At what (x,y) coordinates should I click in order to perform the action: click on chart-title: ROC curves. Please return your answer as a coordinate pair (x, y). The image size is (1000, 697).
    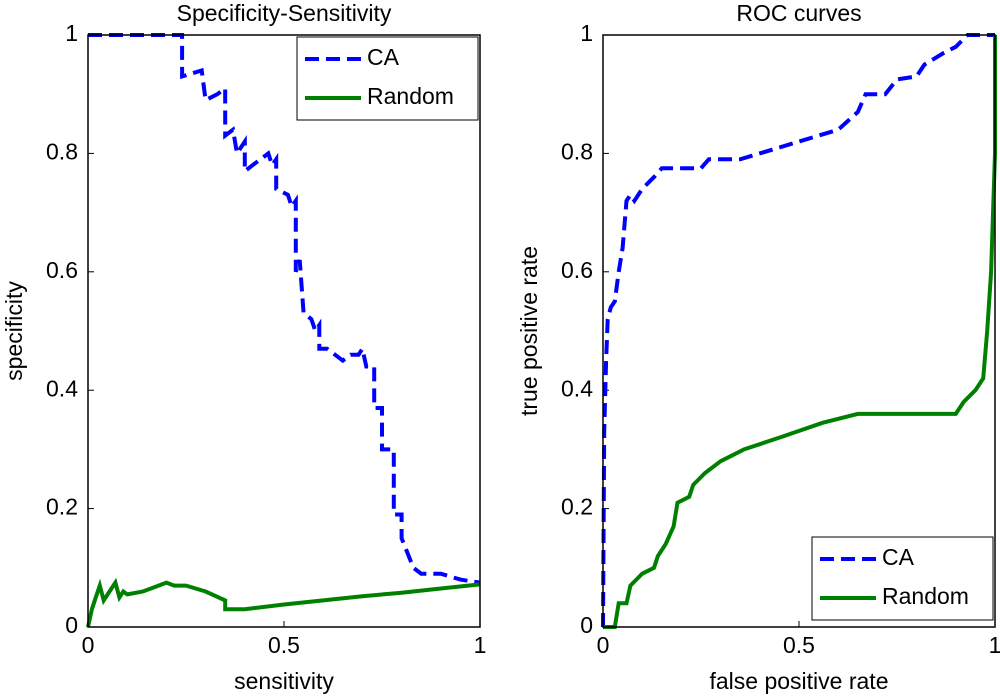
    Looking at the image, I should click on (798, 13).